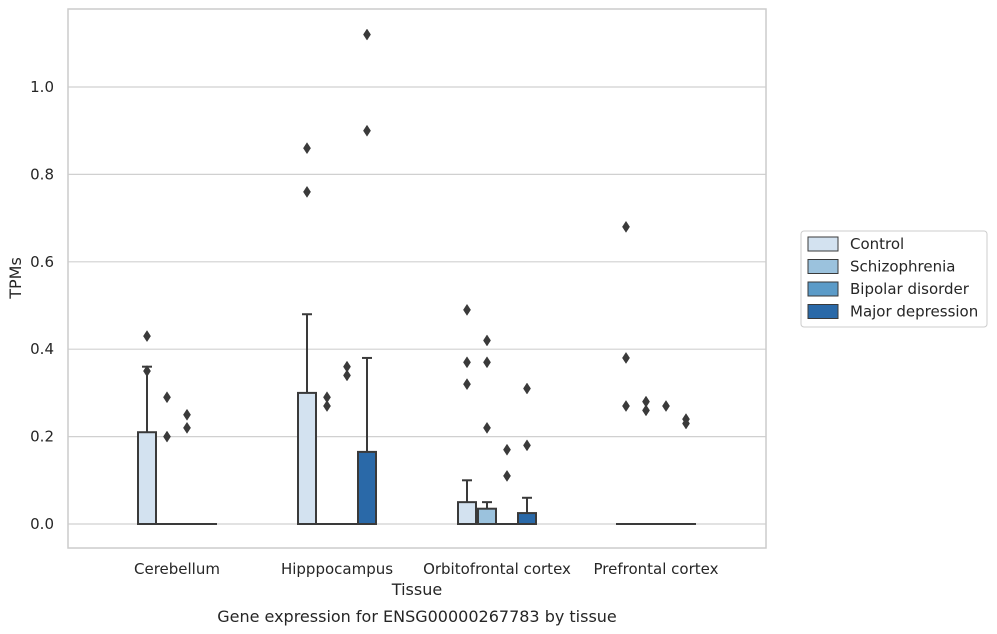 This screenshot has width=997, height=634. What do you see at coordinates (914, 312) in the screenshot?
I see `legend-label: Major depression` at bounding box center [914, 312].